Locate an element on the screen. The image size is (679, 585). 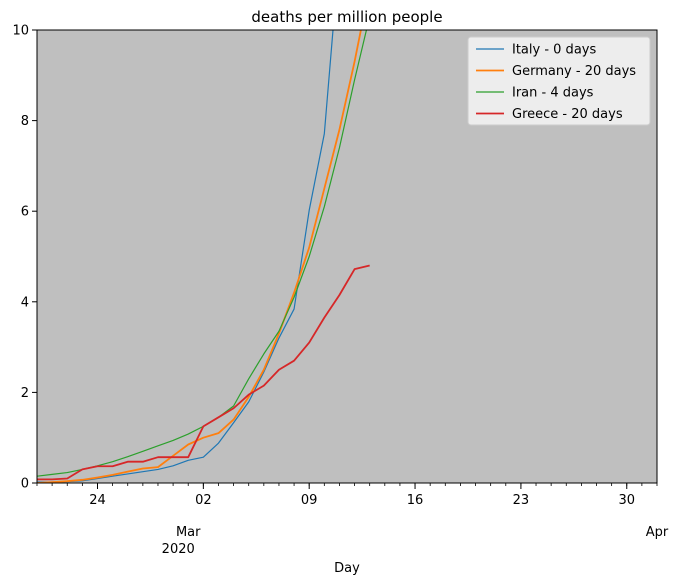
x-tick-label: 30 is located at coordinates (626, 500).